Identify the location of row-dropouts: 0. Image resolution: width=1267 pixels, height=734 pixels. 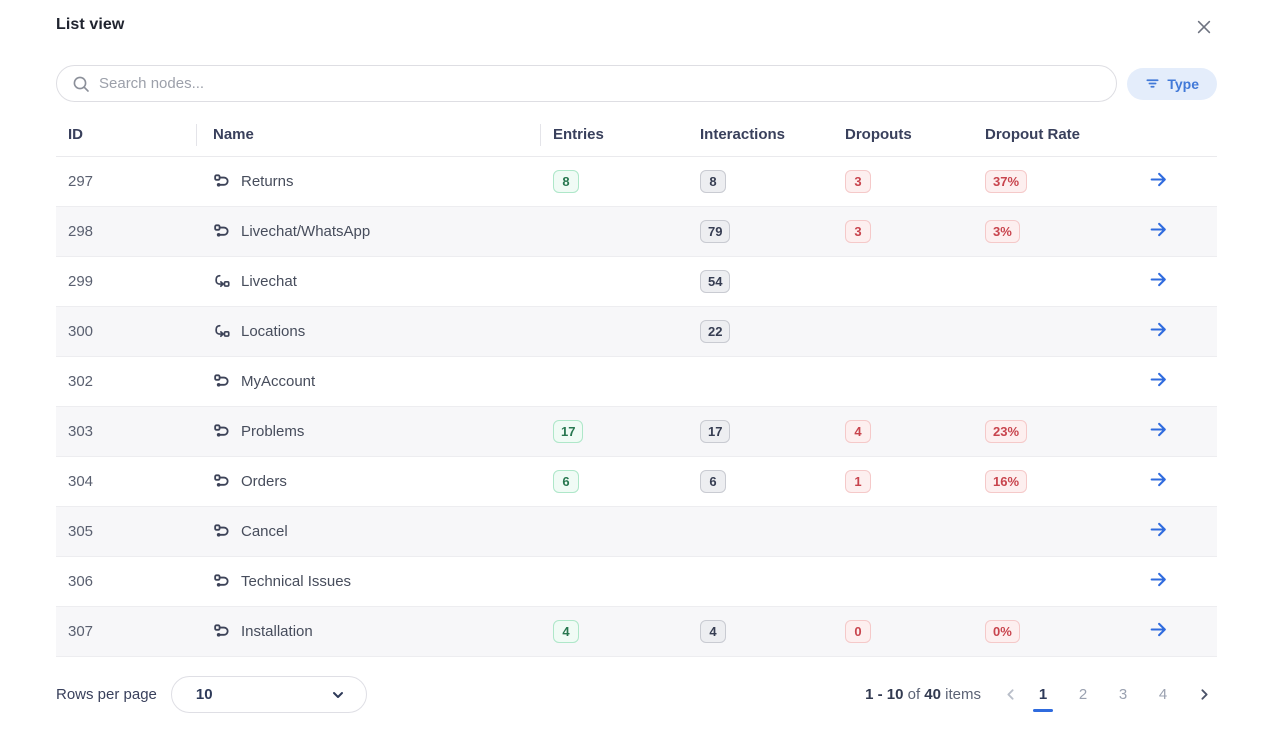
(903, 631).